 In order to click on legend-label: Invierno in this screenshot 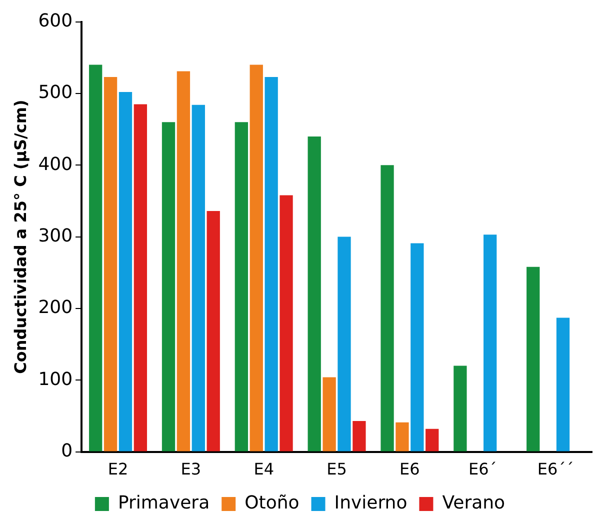, I will do `click(371, 503)`.